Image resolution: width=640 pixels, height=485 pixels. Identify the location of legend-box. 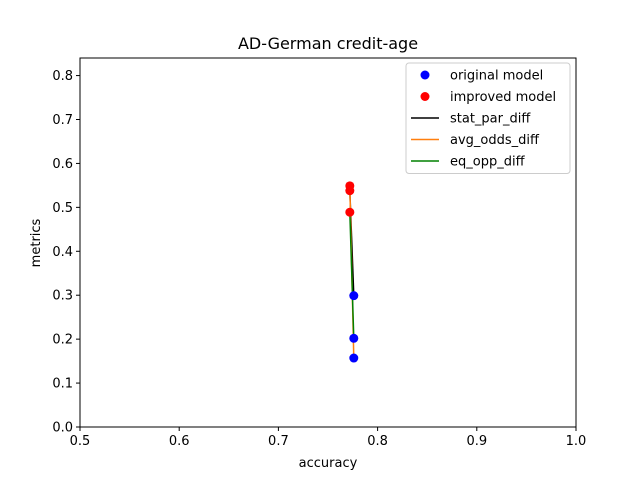
(488, 118).